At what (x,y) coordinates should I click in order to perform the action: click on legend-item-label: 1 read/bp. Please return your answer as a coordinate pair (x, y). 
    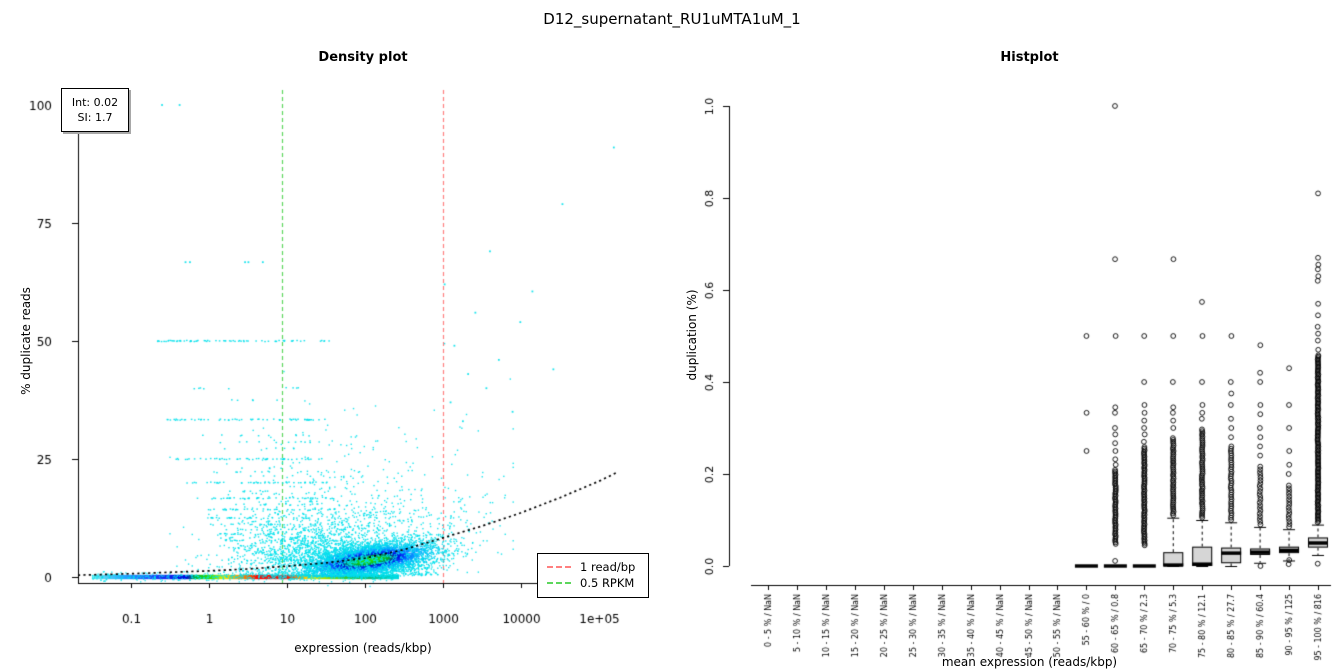
    Looking at the image, I should click on (608, 567).